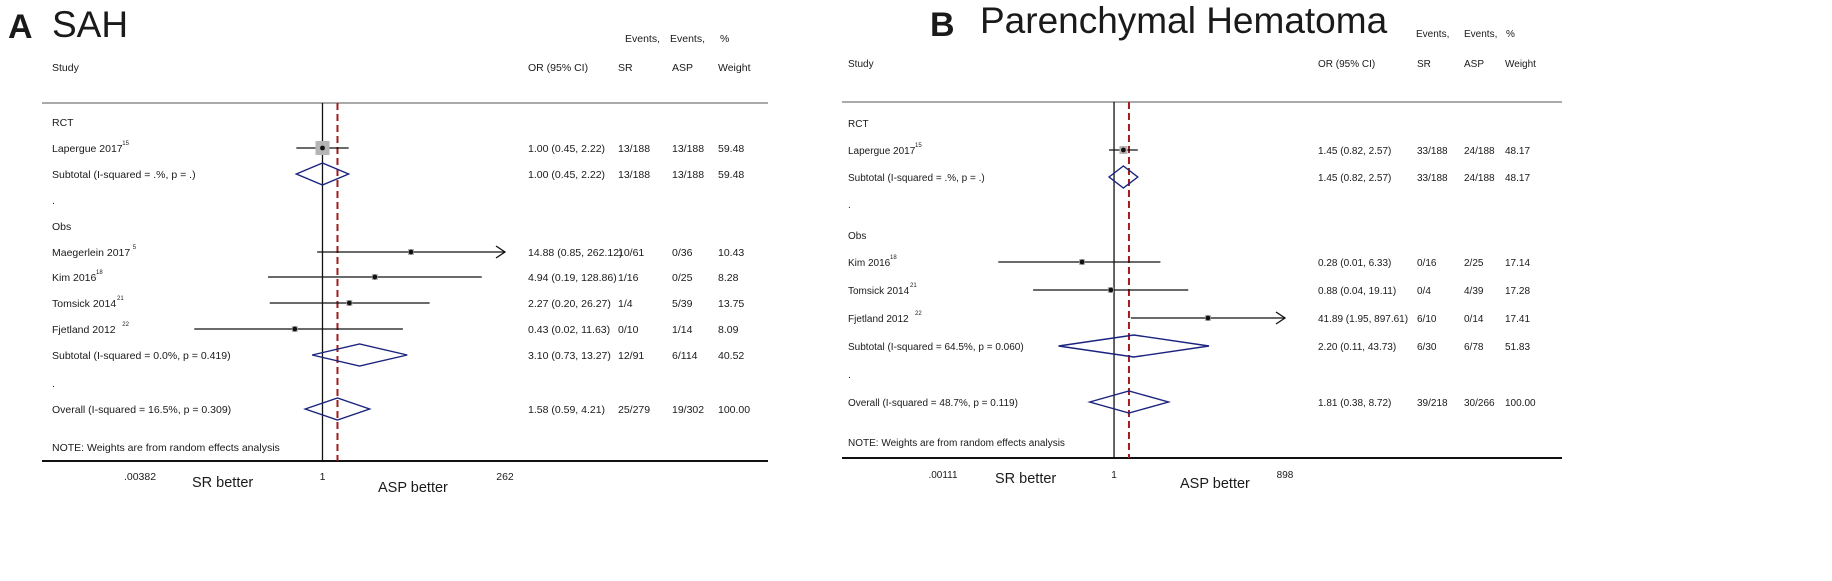 This screenshot has width=1832, height=581. I want to click on study-asp-events: 2/25, so click(1474, 263).